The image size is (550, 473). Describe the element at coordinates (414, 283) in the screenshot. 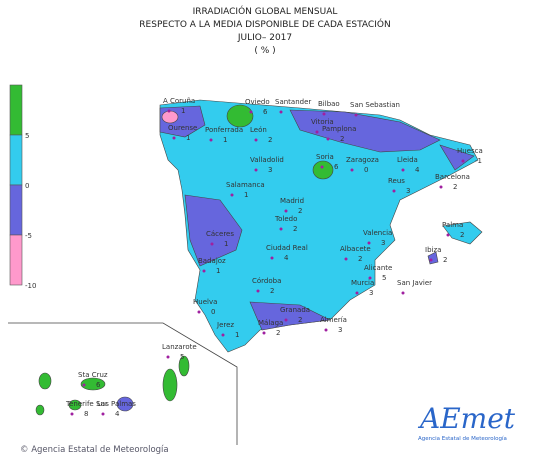

I see `station-name: San Javier` at that location.